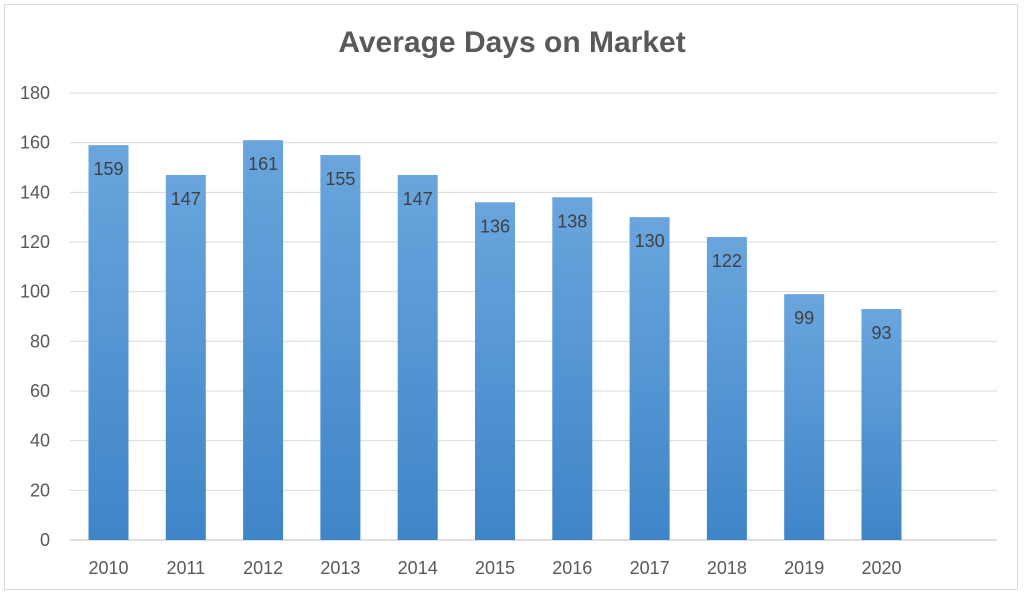 The width and height of the screenshot is (1024, 596). What do you see at coordinates (417, 357) in the screenshot?
I see `bar-2014` at bounding box center [417, 357].